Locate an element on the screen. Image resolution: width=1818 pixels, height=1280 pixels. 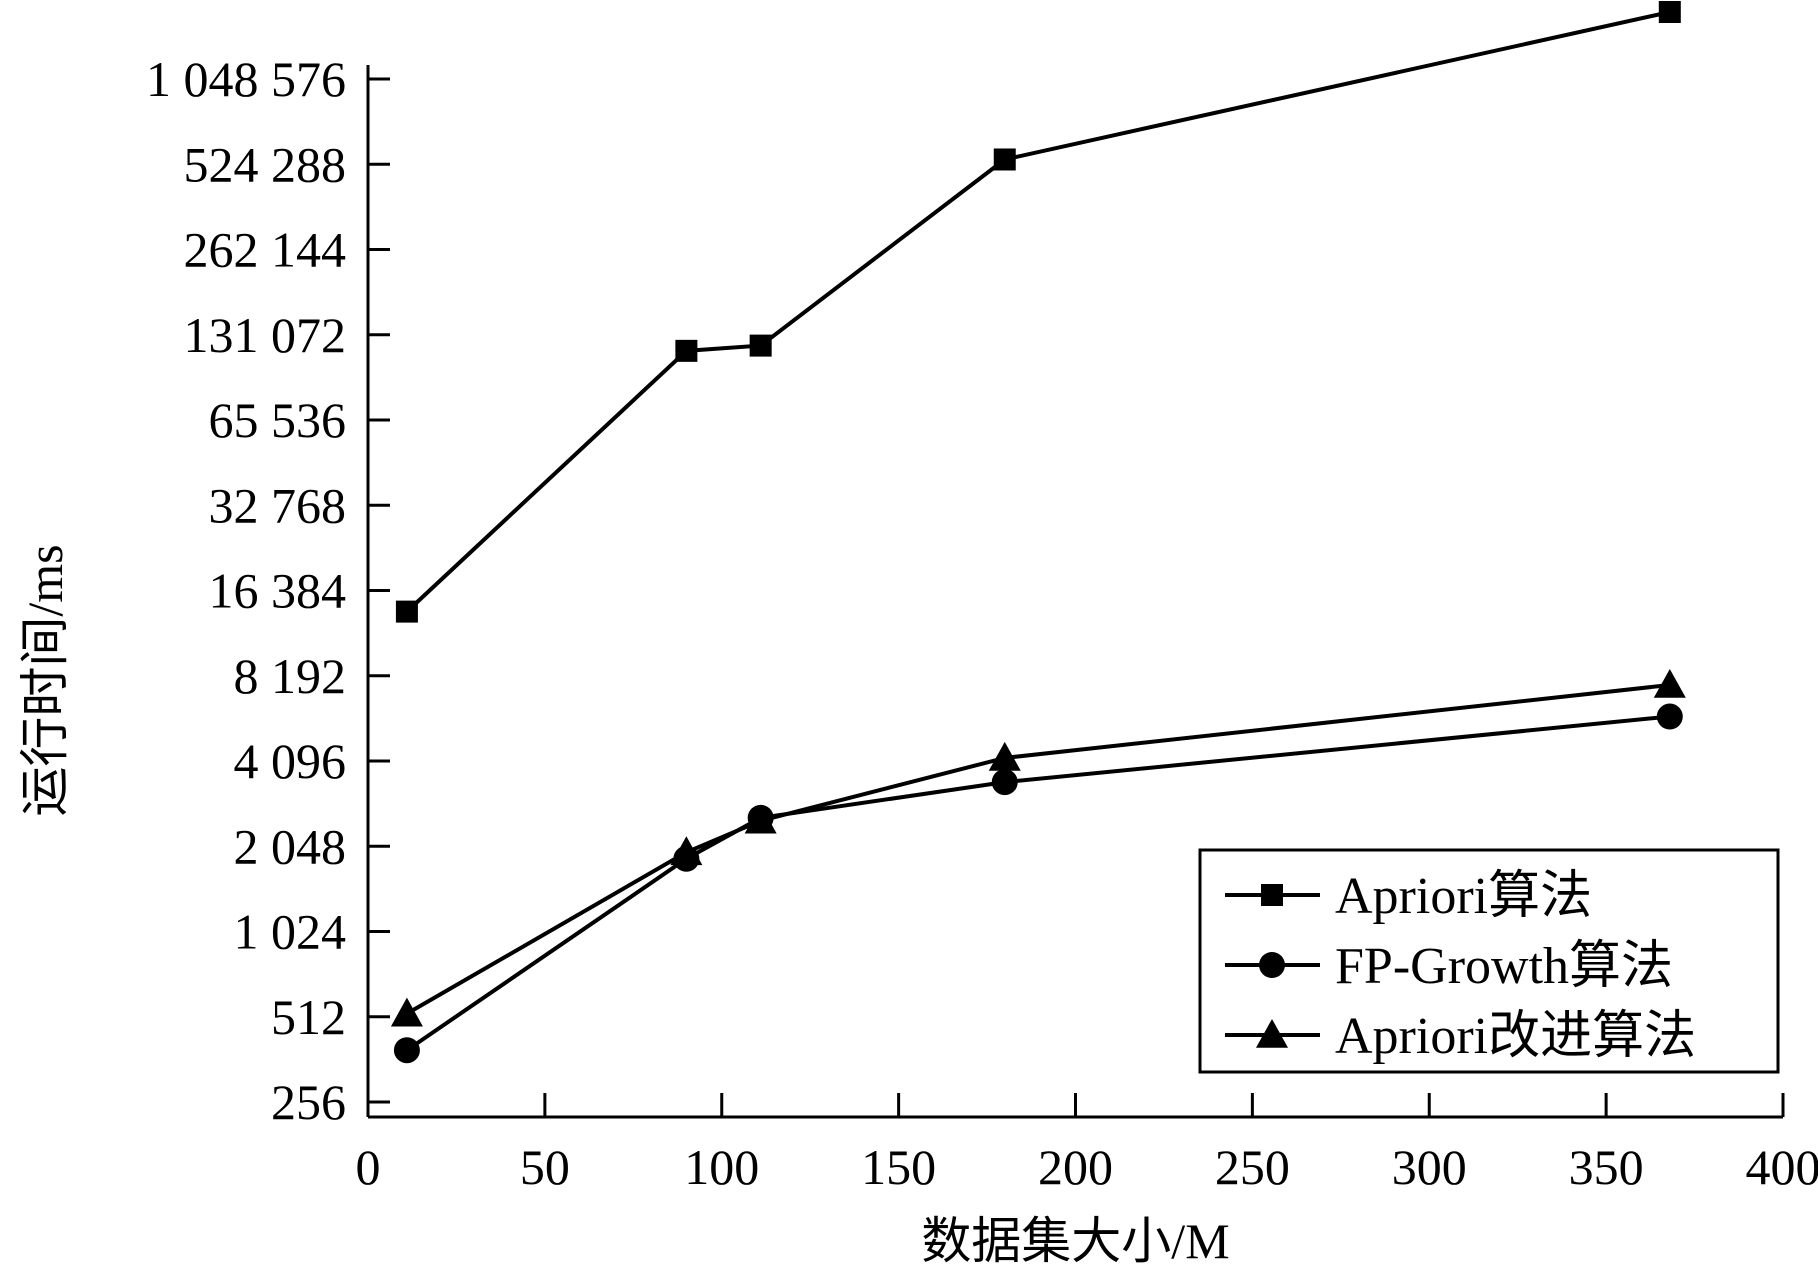
x-tick-label: 0 is located at coordinates (368, 1167).